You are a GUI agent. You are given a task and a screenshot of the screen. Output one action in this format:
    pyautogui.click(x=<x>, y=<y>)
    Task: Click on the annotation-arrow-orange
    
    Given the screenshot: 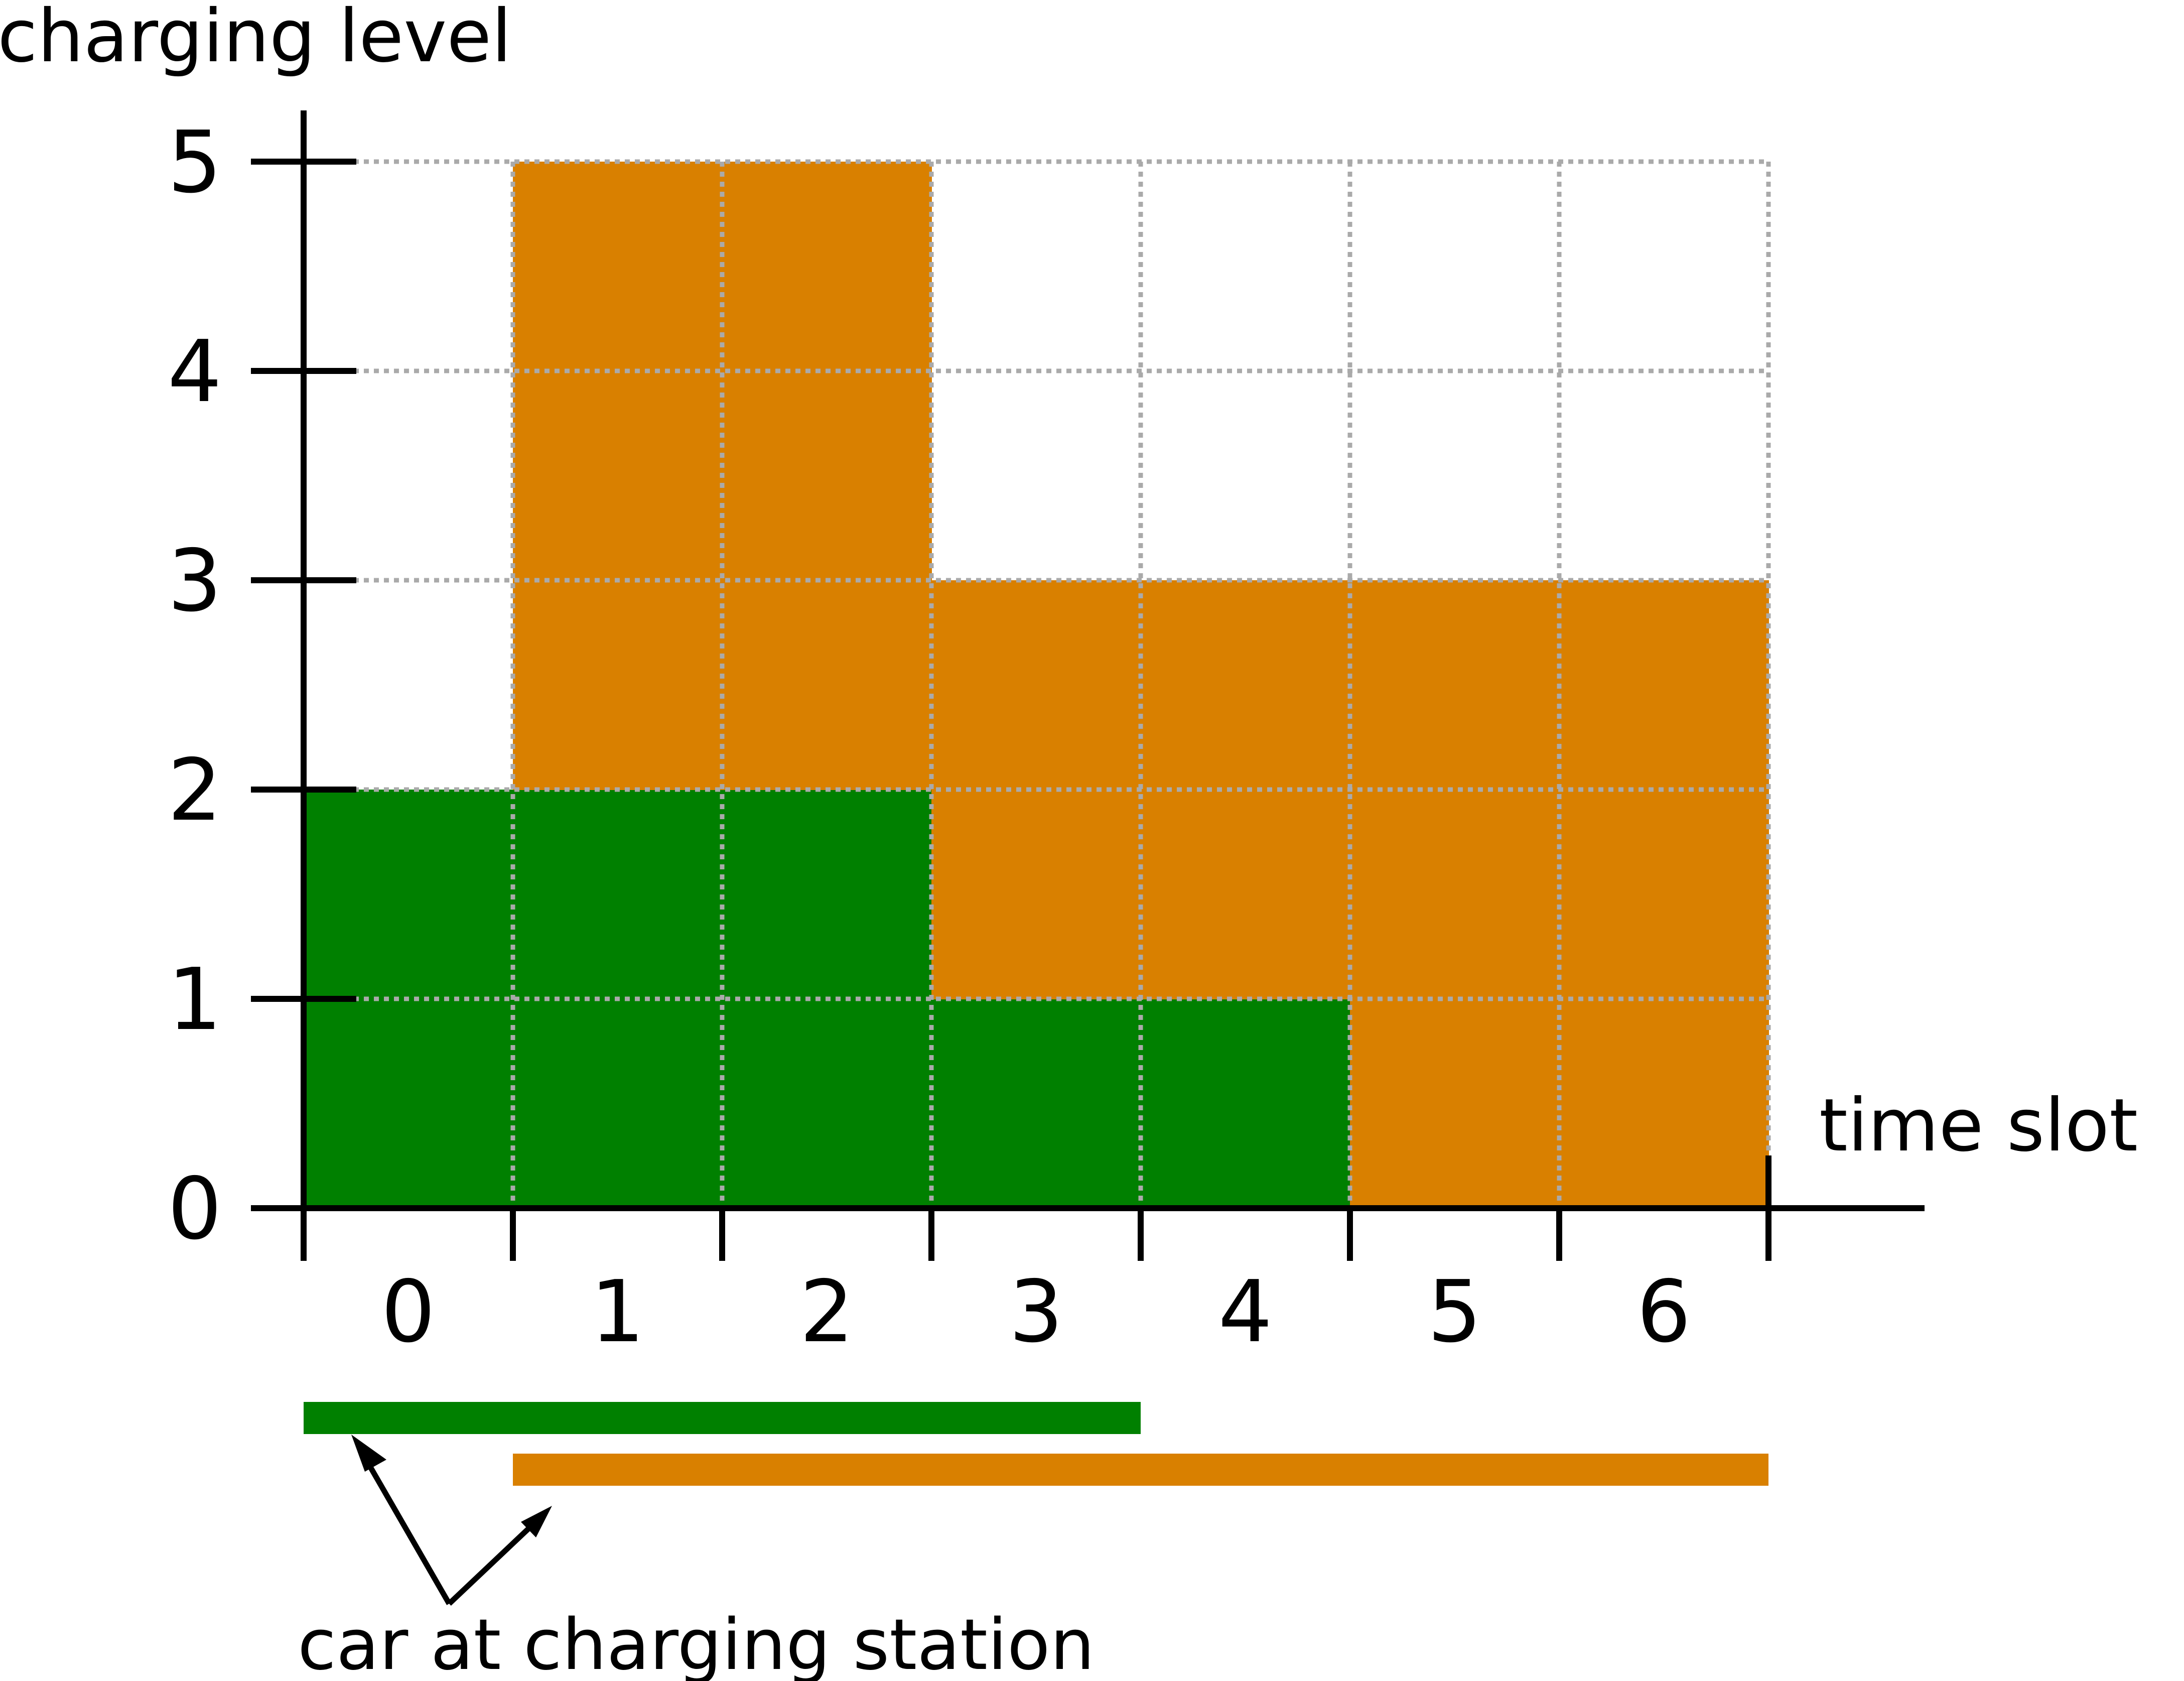 What is the action you would take?
    pyautogui.click(x=495, y=1560)
    